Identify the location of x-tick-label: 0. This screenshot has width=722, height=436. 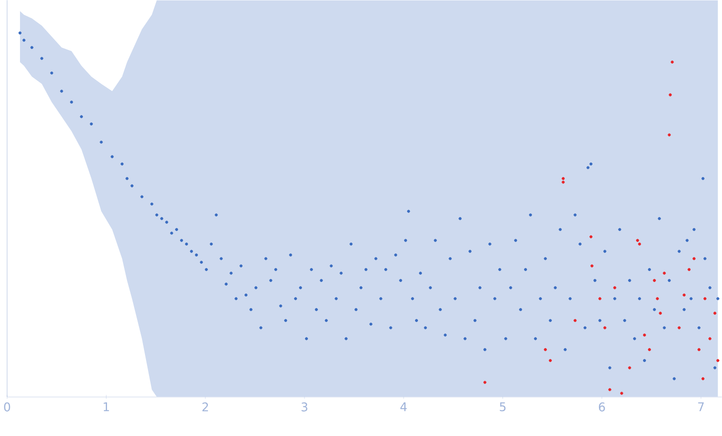
(7, 407).